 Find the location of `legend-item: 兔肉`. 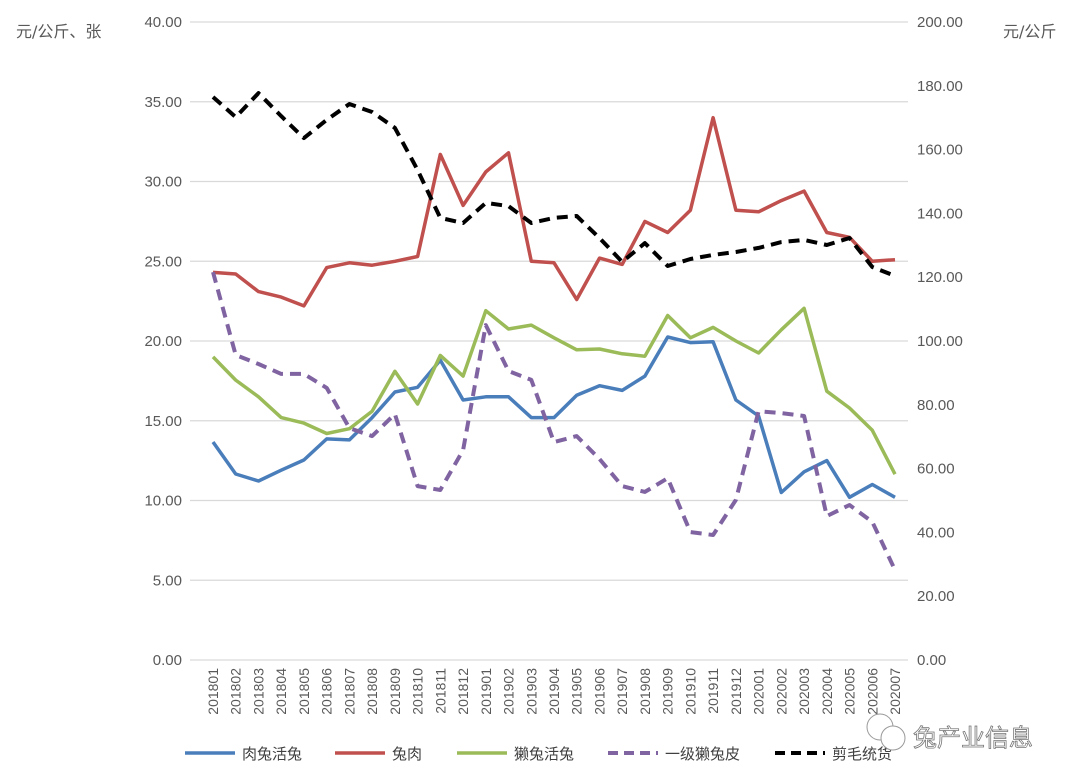

legend-item: 兔肉 is located at coordinates (378, 754).